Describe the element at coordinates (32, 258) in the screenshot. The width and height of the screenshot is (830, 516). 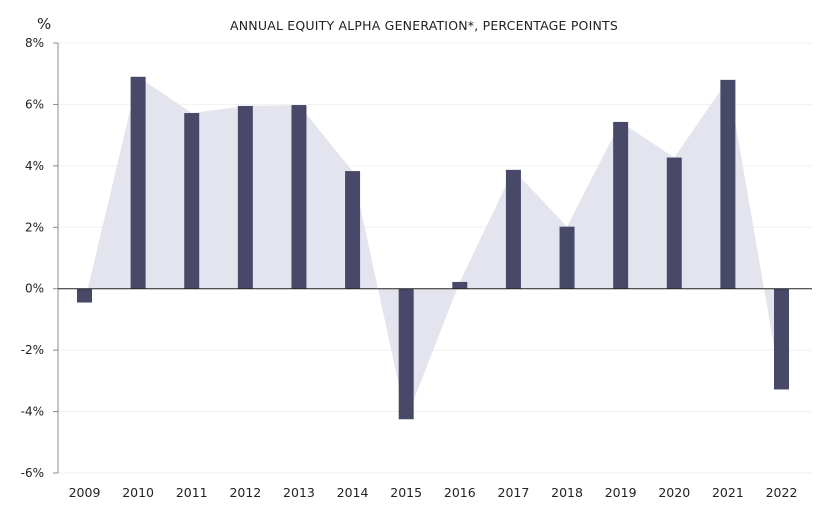
I see `y-tick-labels: 8% 6% 4% 2% 0% -2% -4% -6%` at that location.